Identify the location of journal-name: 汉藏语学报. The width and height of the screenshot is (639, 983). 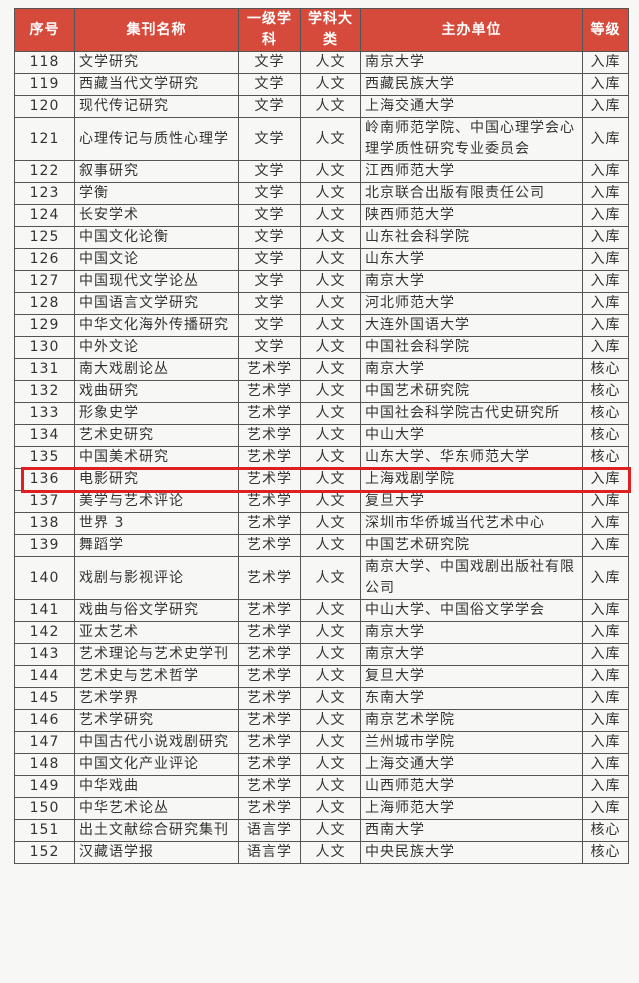
(156, 852).